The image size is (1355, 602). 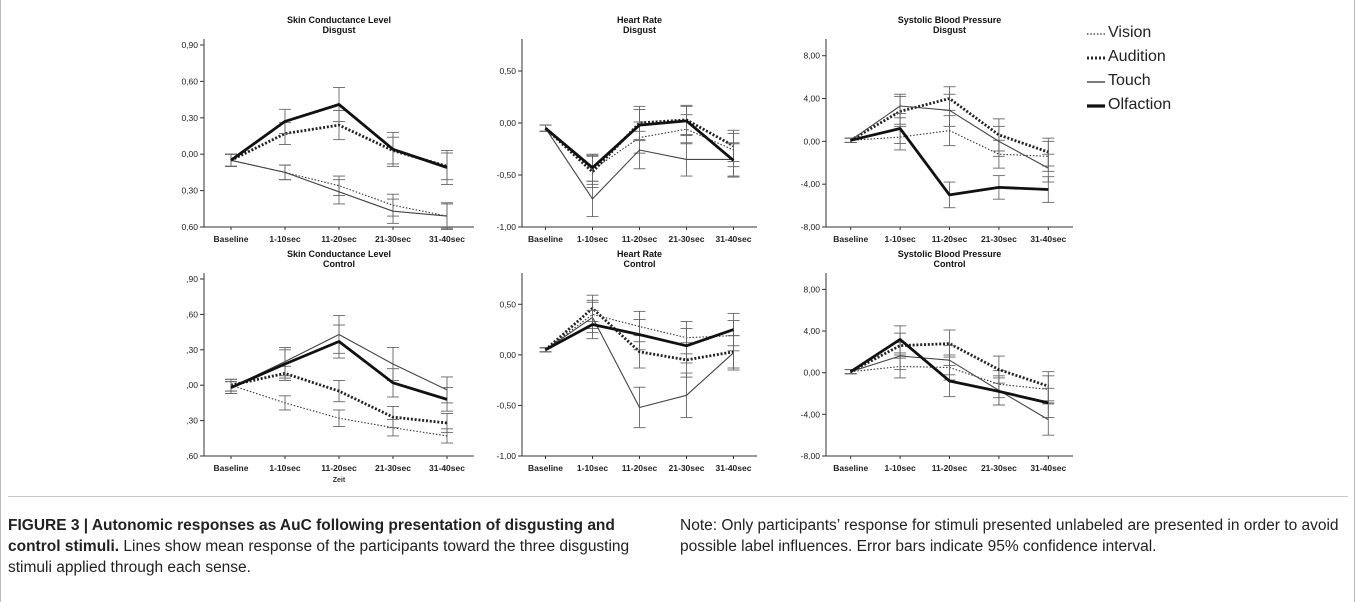 What do you see at coordinates (339, 480) in the screenshot?
I see `x-axis-label: Zeit` at bounding box center [339, 480].